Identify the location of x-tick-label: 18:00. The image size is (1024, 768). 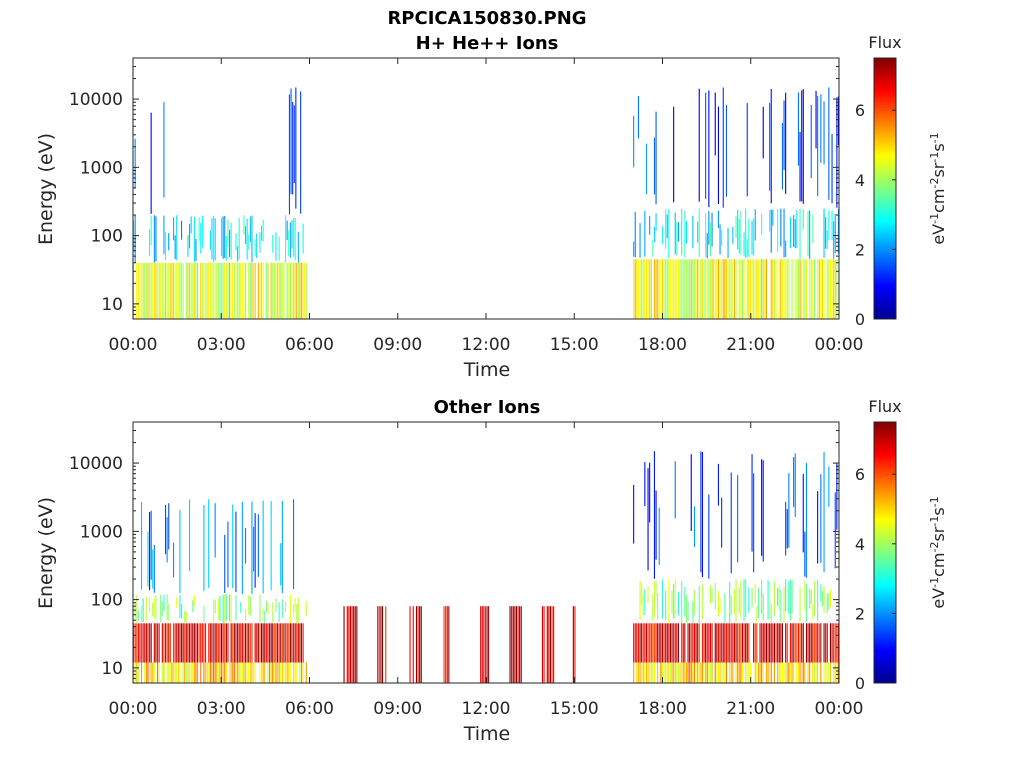
(662, 345).